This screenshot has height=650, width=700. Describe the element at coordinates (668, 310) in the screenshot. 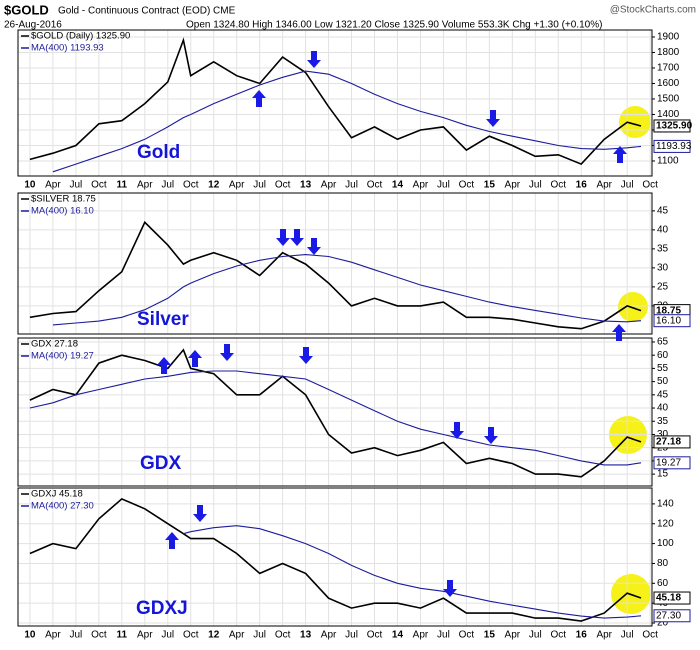

I see `last-value-label: 18.75` at that location.